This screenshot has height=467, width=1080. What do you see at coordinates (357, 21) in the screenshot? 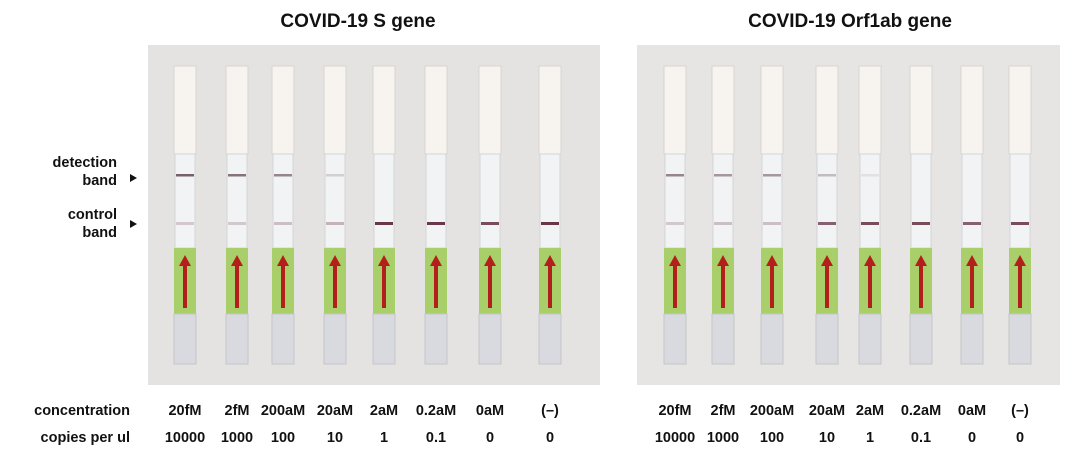
I see `panel-title: COVID-19 S gene` at bounding box center [357, 21].